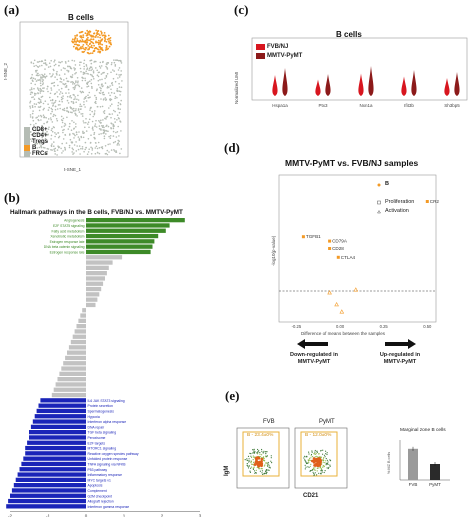  Describe the element at coordinates (107, 422) in the screenshot. I see `pathway-label: Interferon alpha response` at that location.